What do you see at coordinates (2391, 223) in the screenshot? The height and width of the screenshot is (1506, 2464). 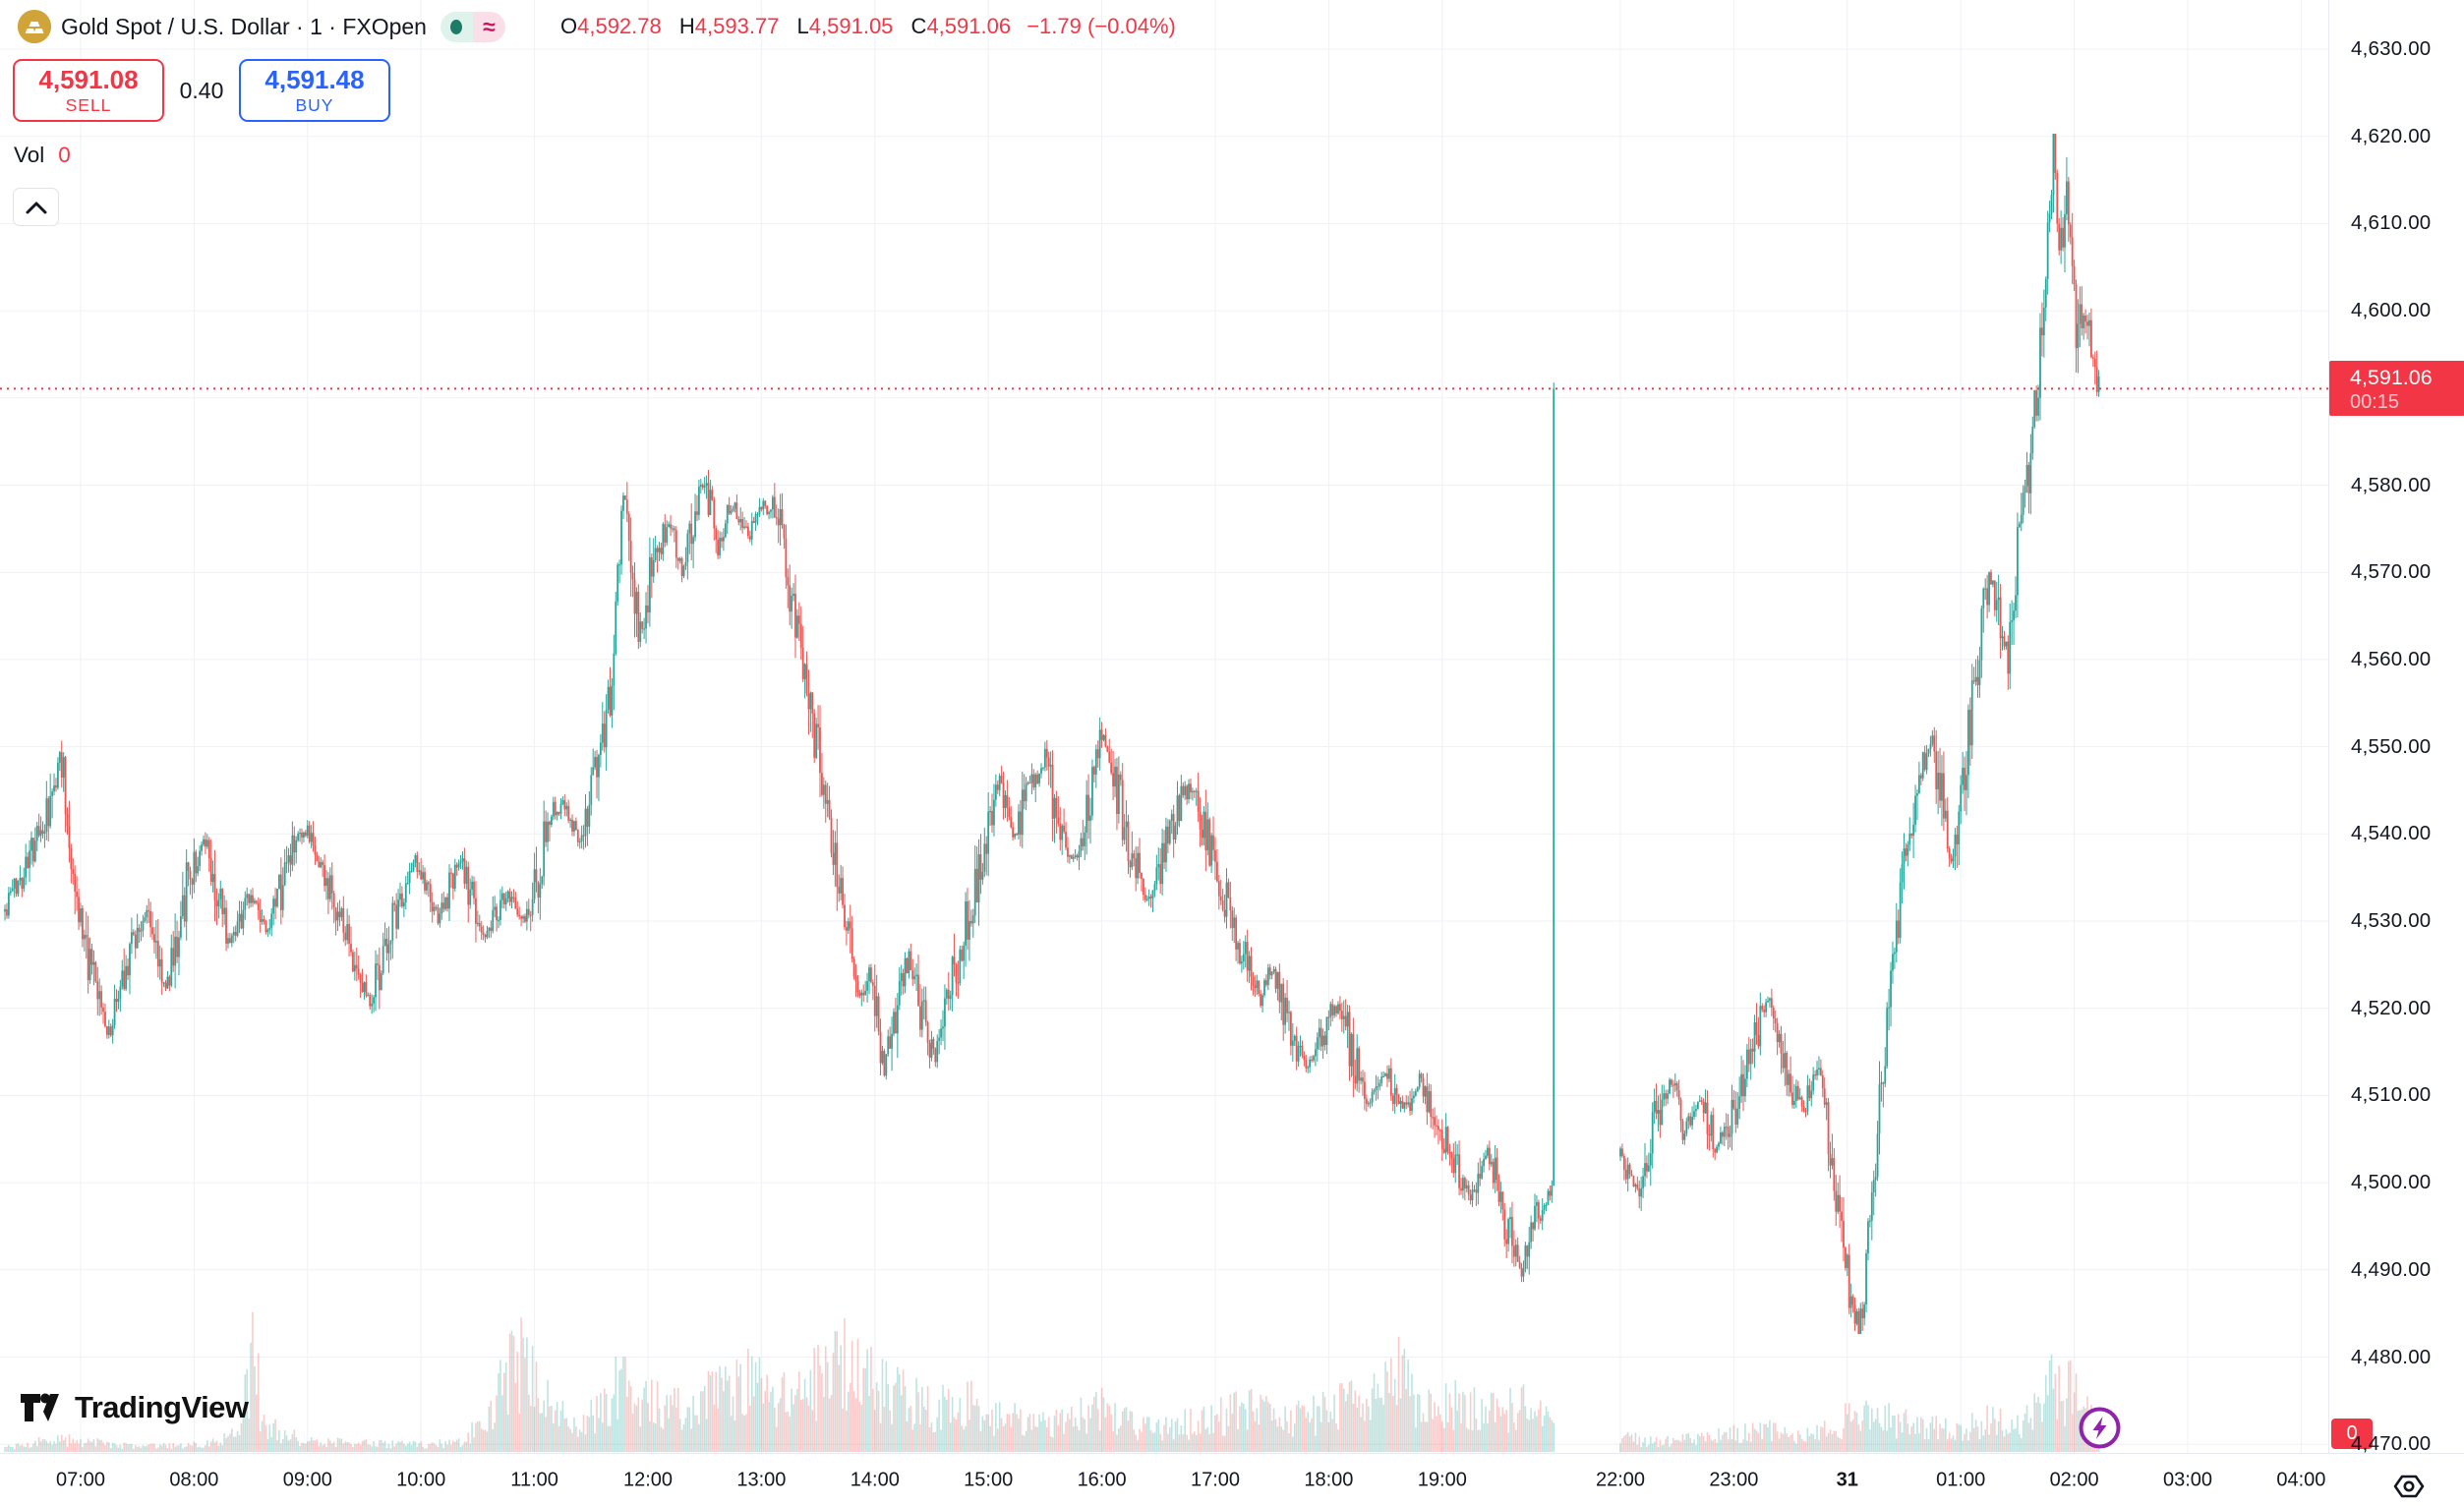 I see `price-tick-label: 4,610.00` at bounding box center [2391, 223].